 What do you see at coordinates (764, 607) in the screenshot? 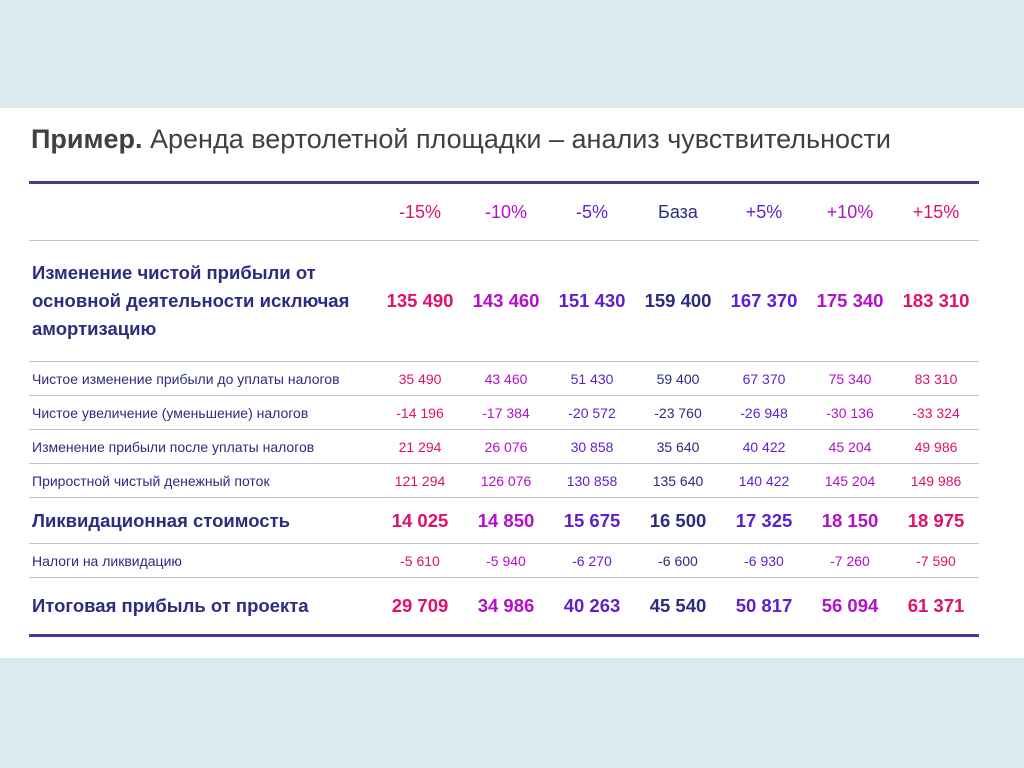
I see `value-cell: 50 817` at bounding box center [764, 607].